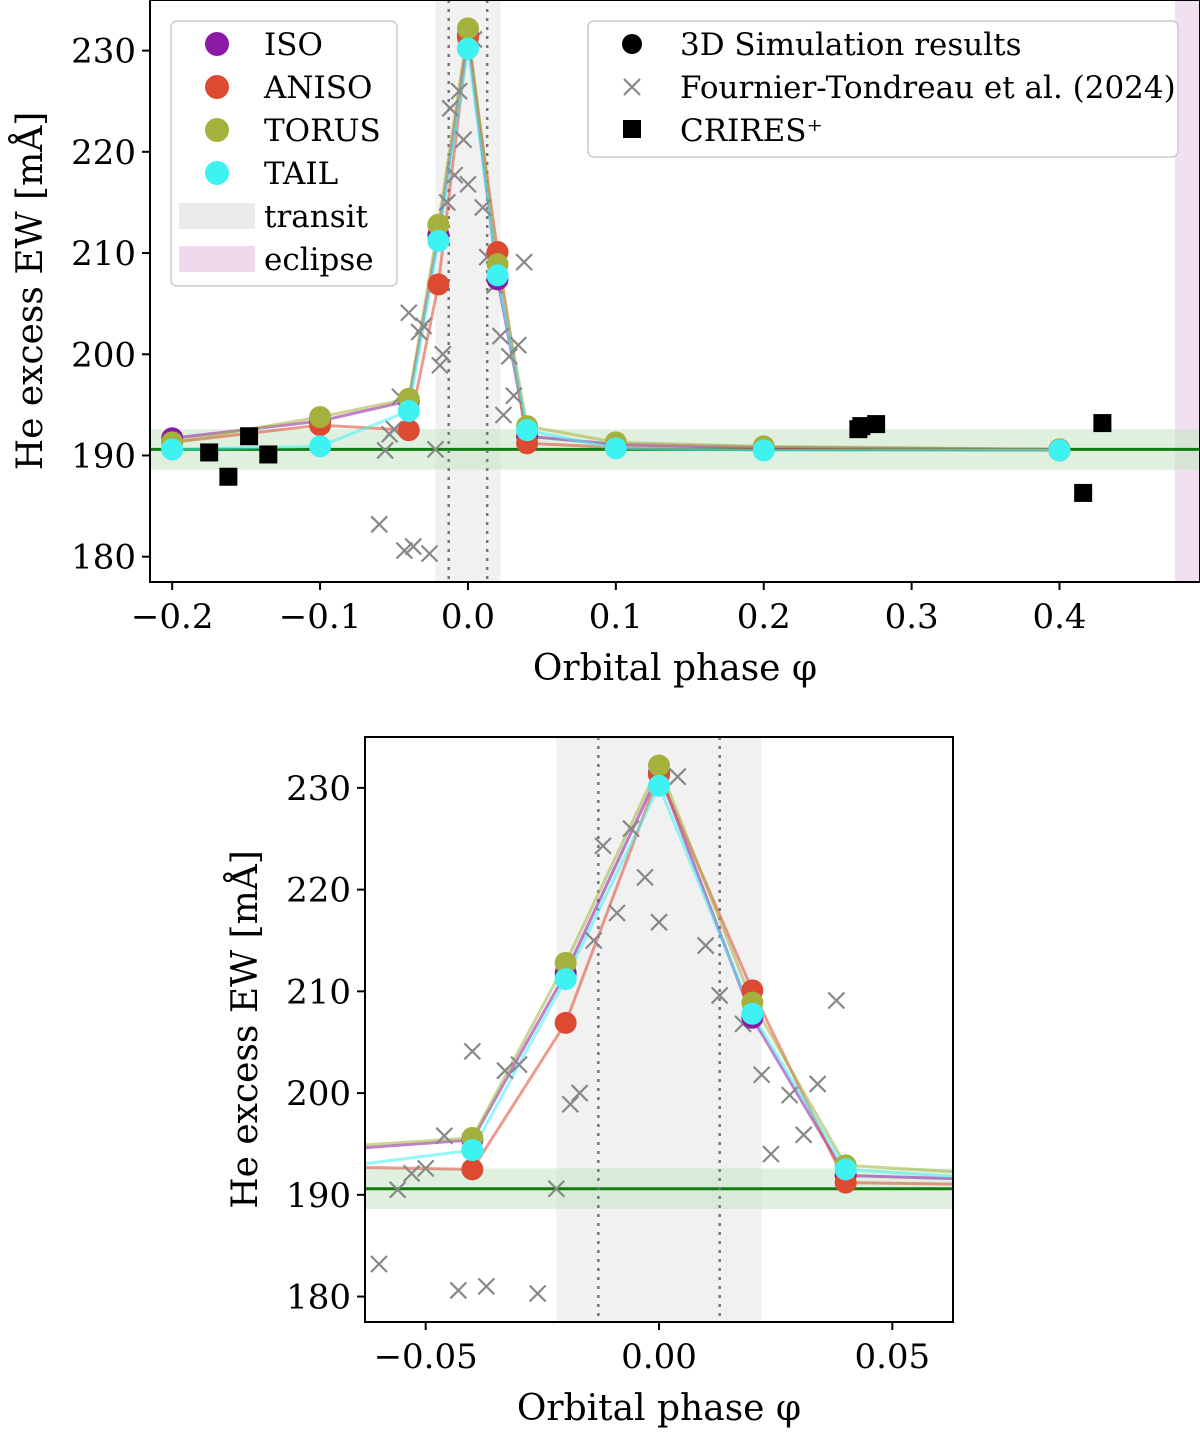 The width and height of the screenshot is (1200, 1432). What do you see at coordinates (318, 1196) in the screenshot?
I see `y-tick-label: 190` at bounding box center [318, 1196].